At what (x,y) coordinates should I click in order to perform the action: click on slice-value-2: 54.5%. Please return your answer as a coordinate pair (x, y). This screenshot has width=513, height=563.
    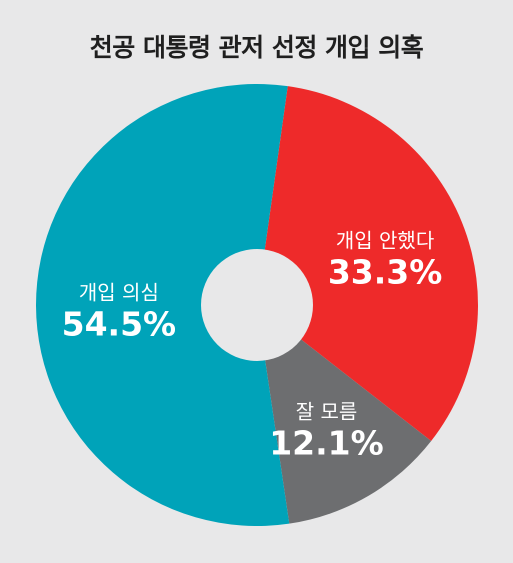
    Looking at the image, I should click on (119, 323).